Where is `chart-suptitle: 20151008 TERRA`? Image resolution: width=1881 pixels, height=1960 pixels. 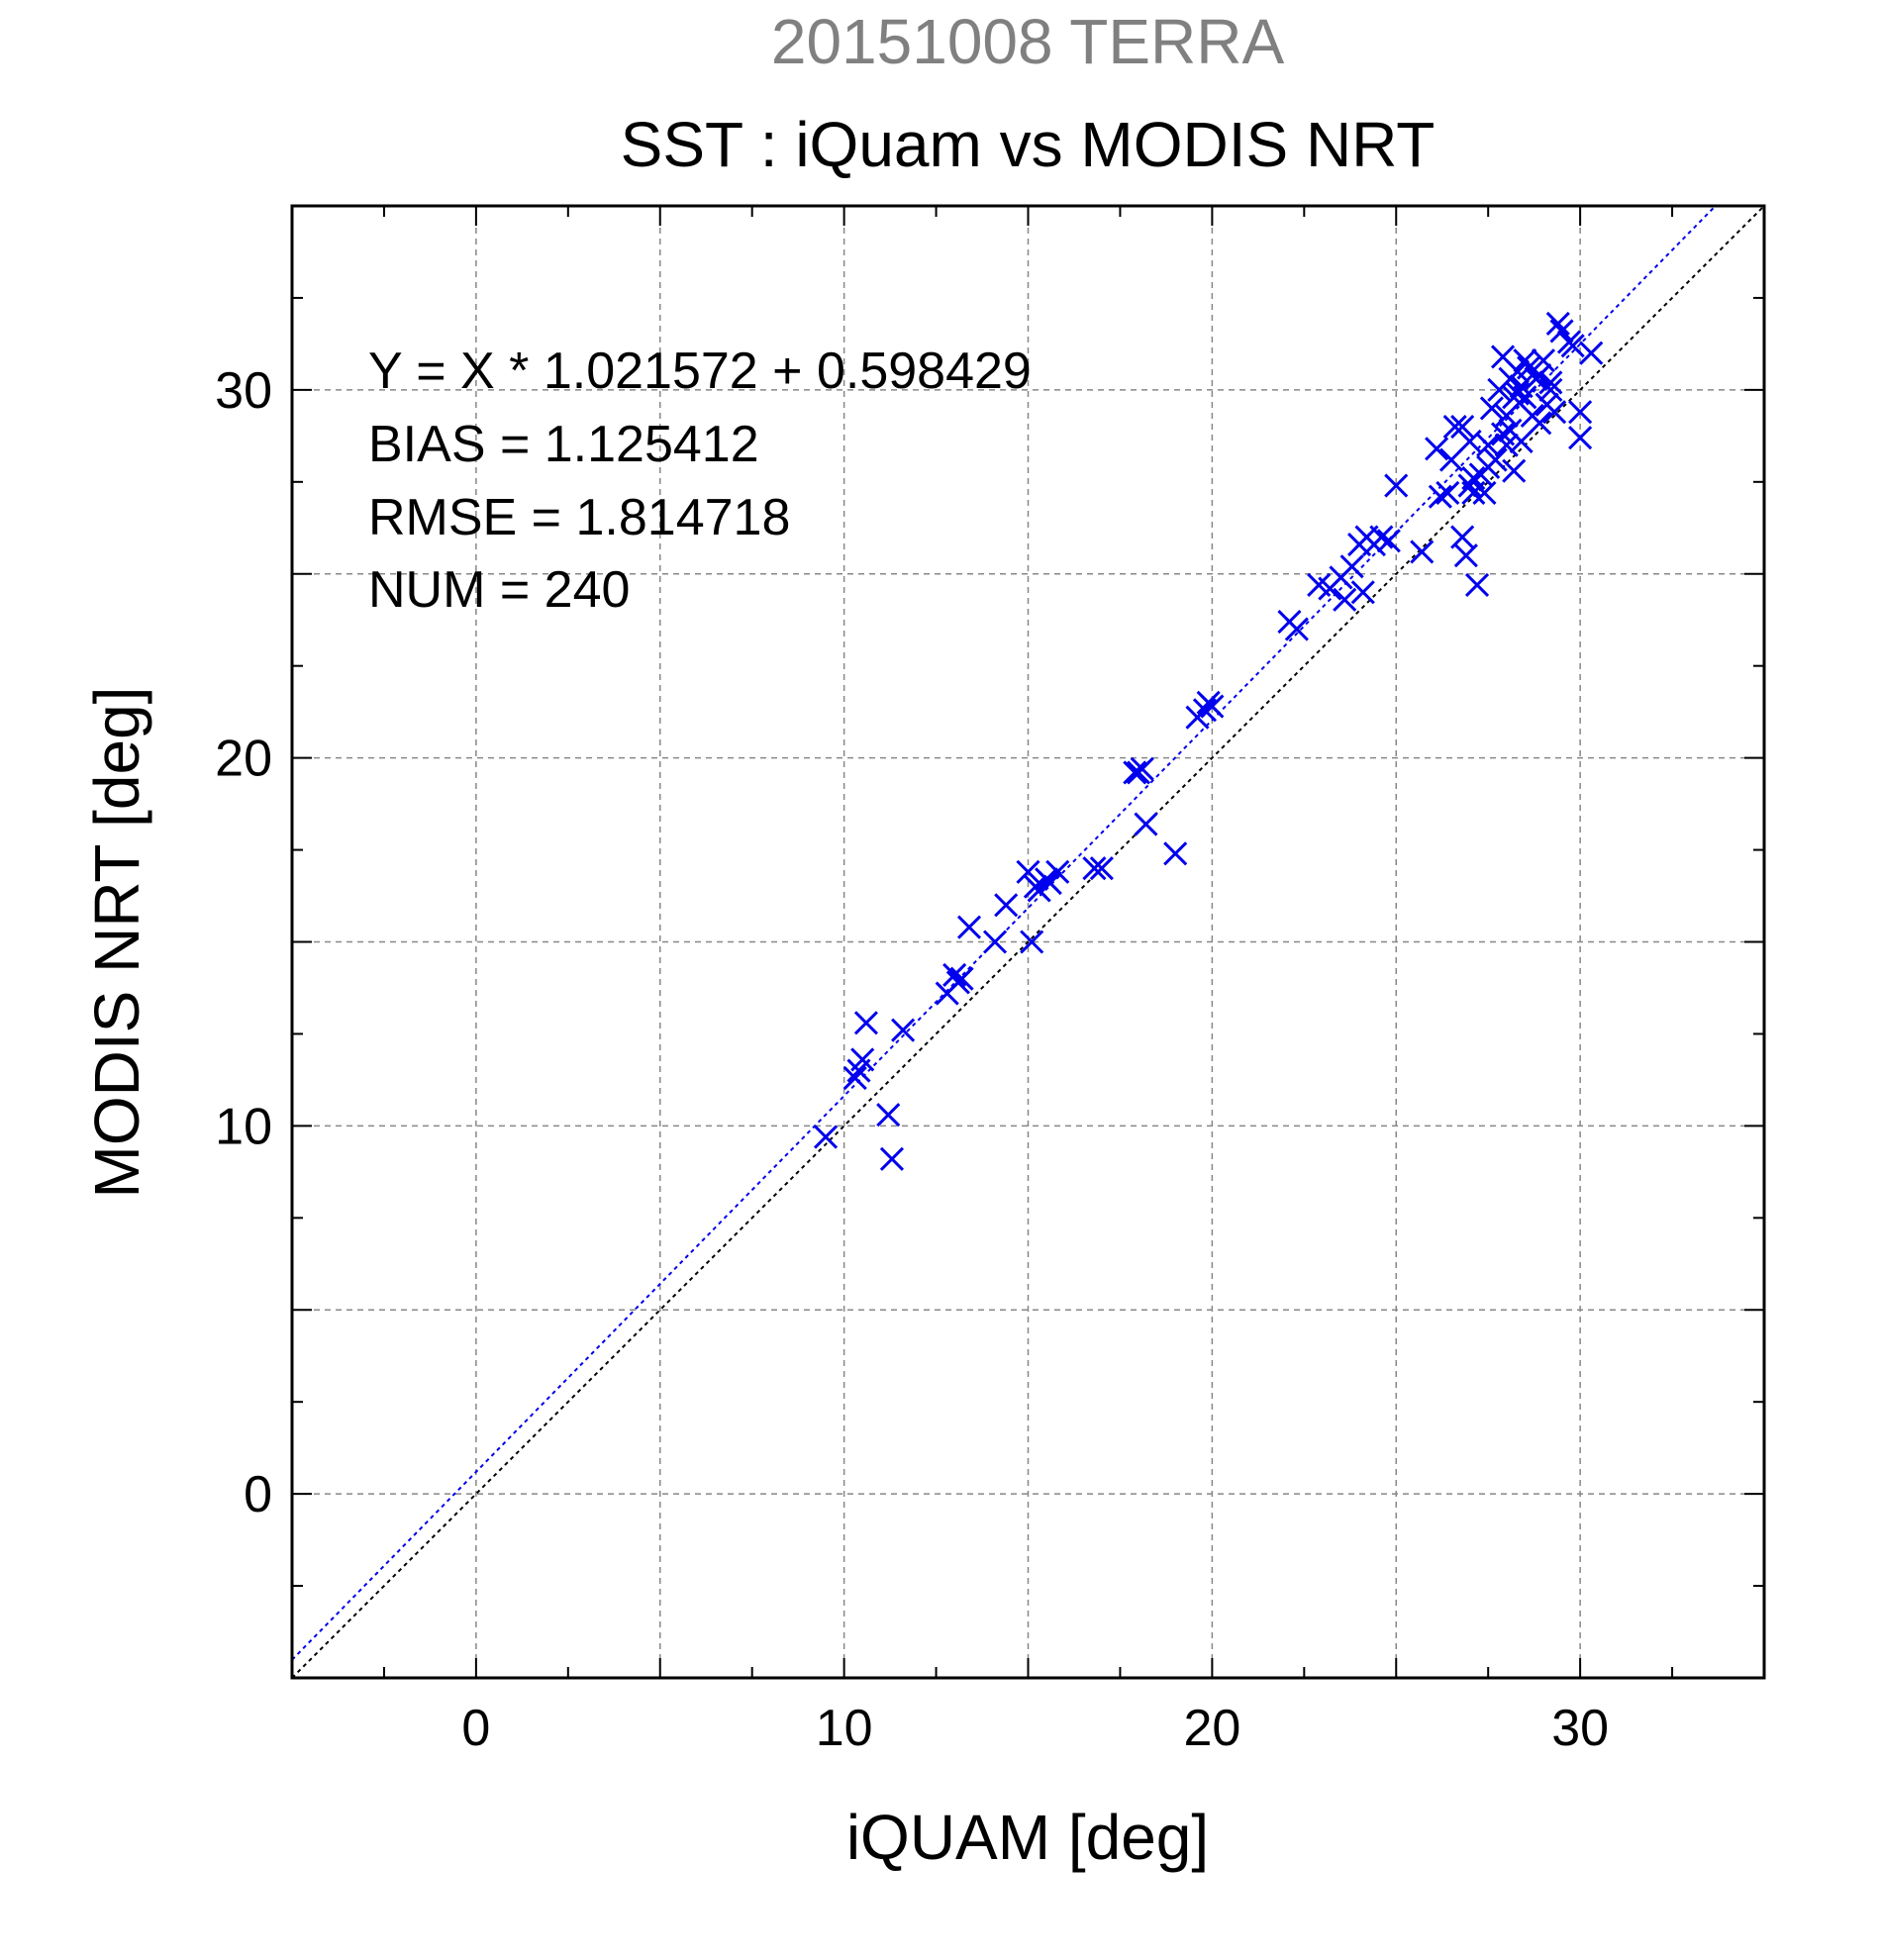
chart-suptitle: 20151008 TERRA is located at coordinates (1028, 41).